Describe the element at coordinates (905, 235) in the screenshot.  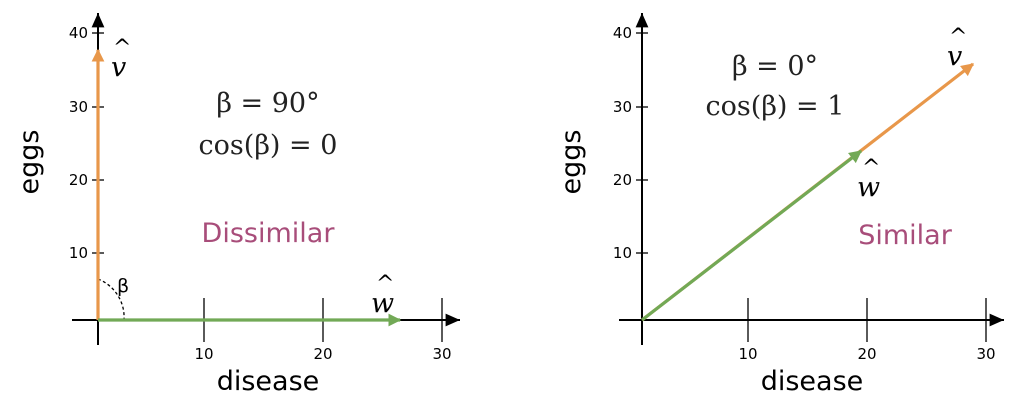
I see `right-verdict: Similar` at that location.